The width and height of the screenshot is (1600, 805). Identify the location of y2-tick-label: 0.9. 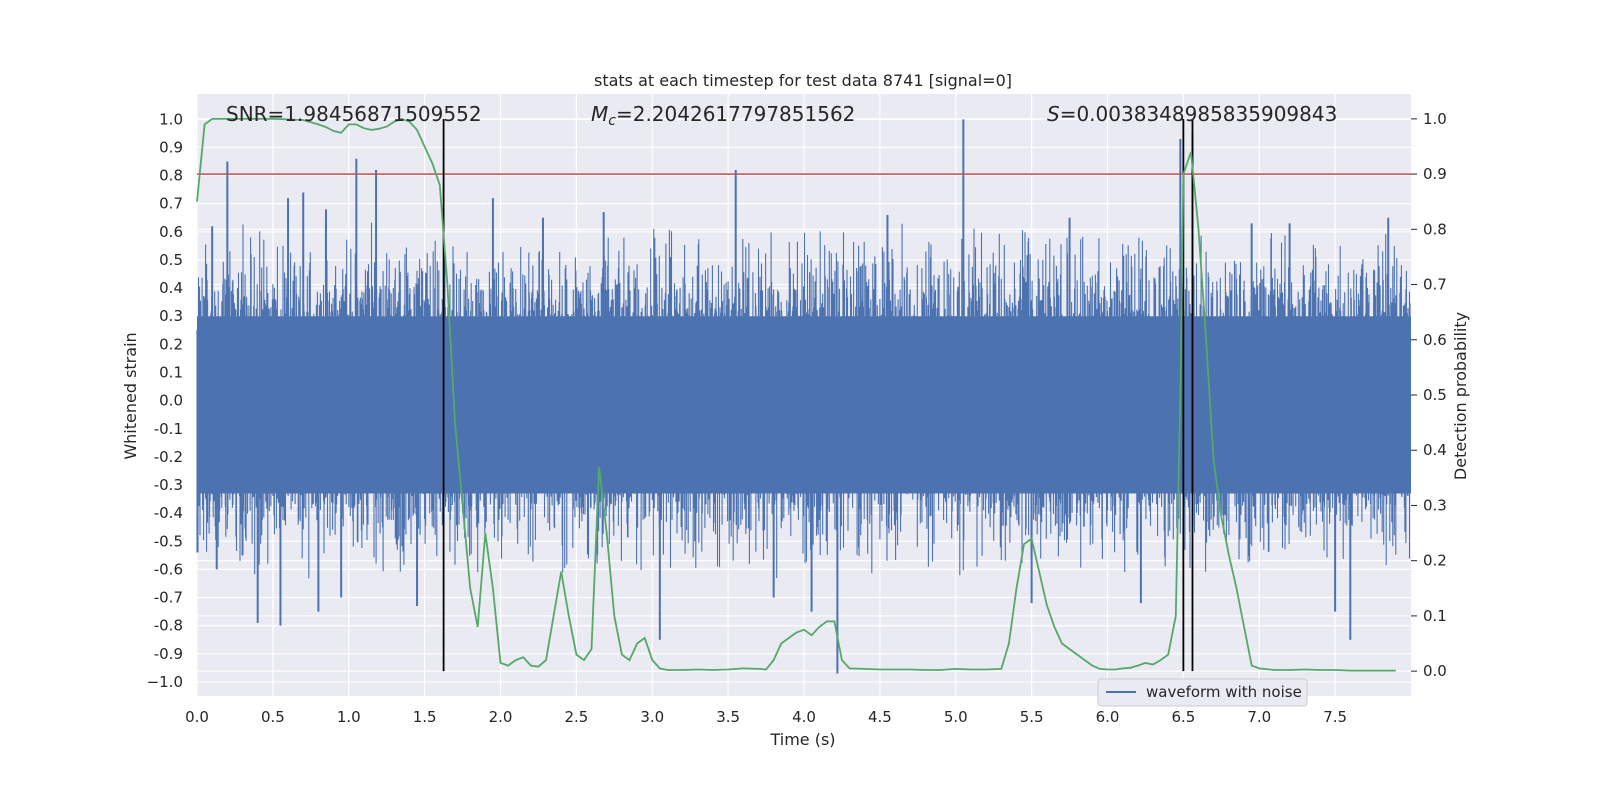
(1435, 174).